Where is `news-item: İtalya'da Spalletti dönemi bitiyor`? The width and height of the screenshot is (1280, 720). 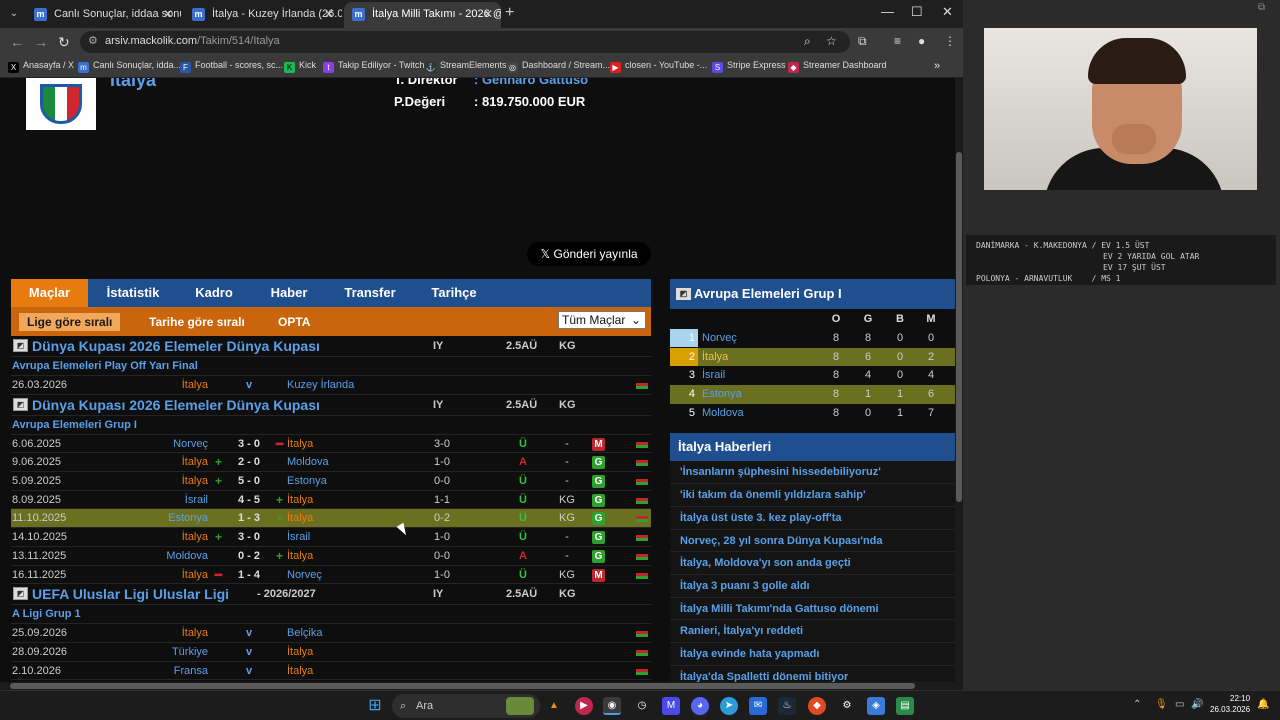
news-item: İtalya'da Spalletti dönemi bitiyor is located at coordinates (812, 673).